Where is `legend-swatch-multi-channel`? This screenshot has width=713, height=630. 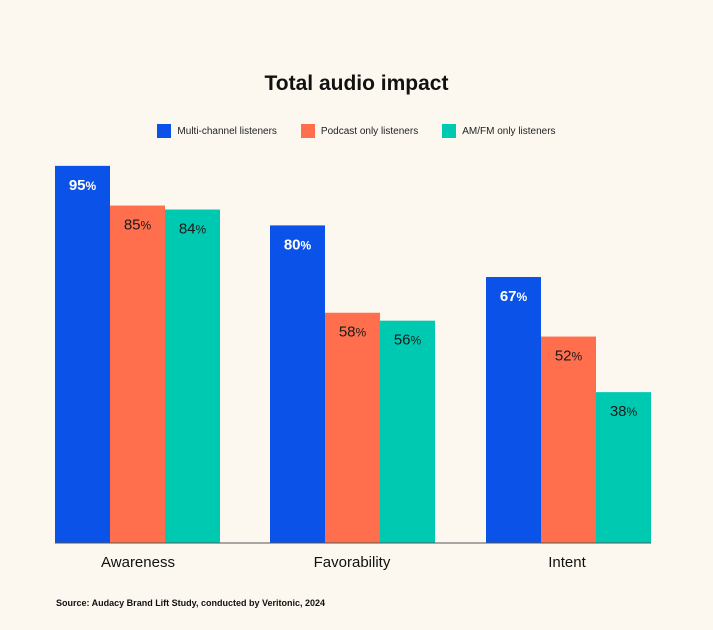
legend-swatch-multi-channel is located at coordinates (164, 131).